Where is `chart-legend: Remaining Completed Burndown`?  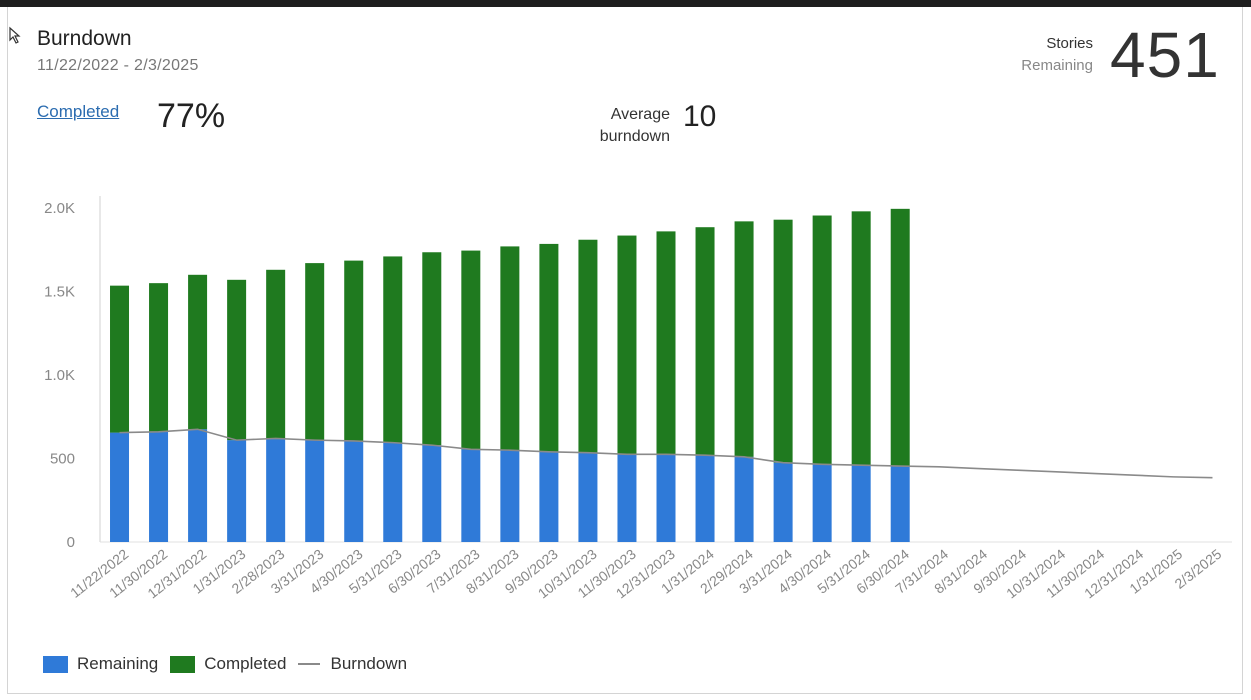 chart-legend: Remaining Completed Burndown is located at coordinates (231, 664).